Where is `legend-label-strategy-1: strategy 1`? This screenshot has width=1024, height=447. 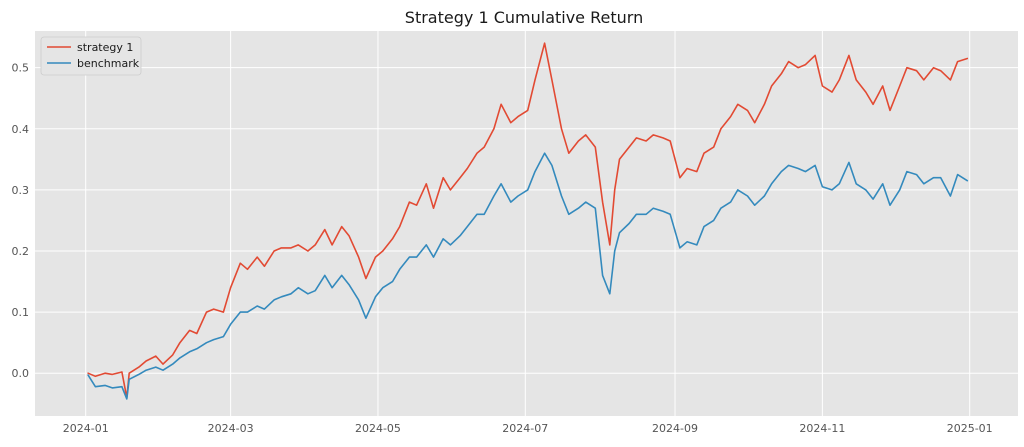
legend-label-strategy-1: strategy 1 is located at coordinates (105, 47).